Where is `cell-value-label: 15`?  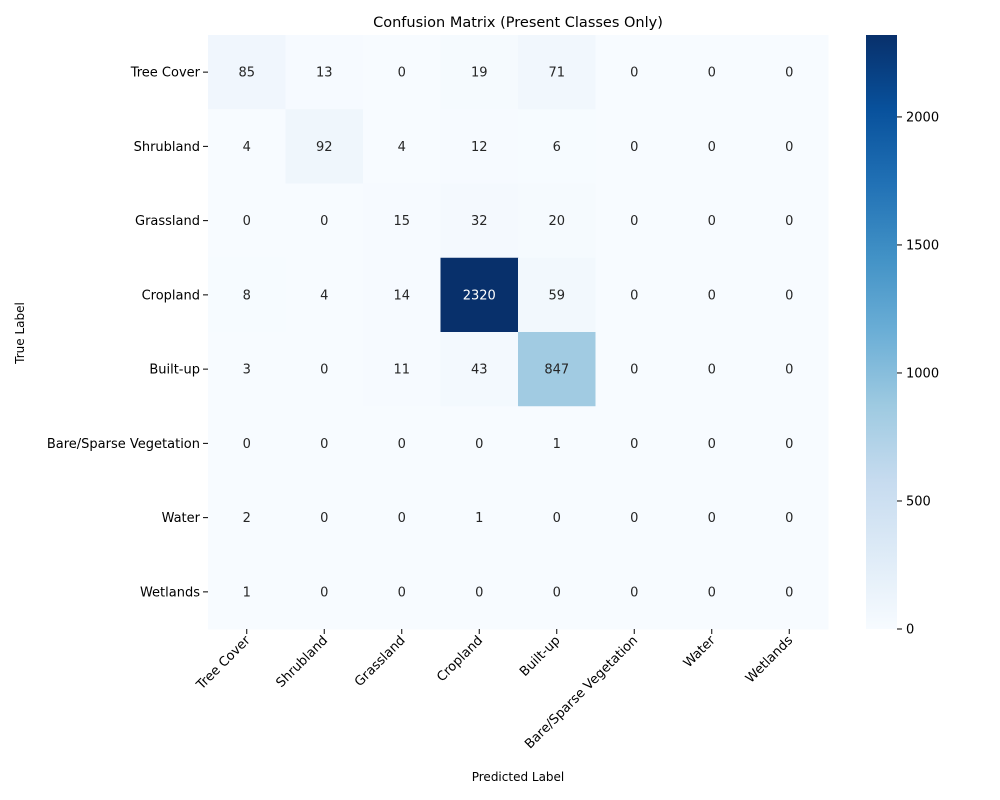
cell-value-label: 15 is located at coordinates (401, 221).